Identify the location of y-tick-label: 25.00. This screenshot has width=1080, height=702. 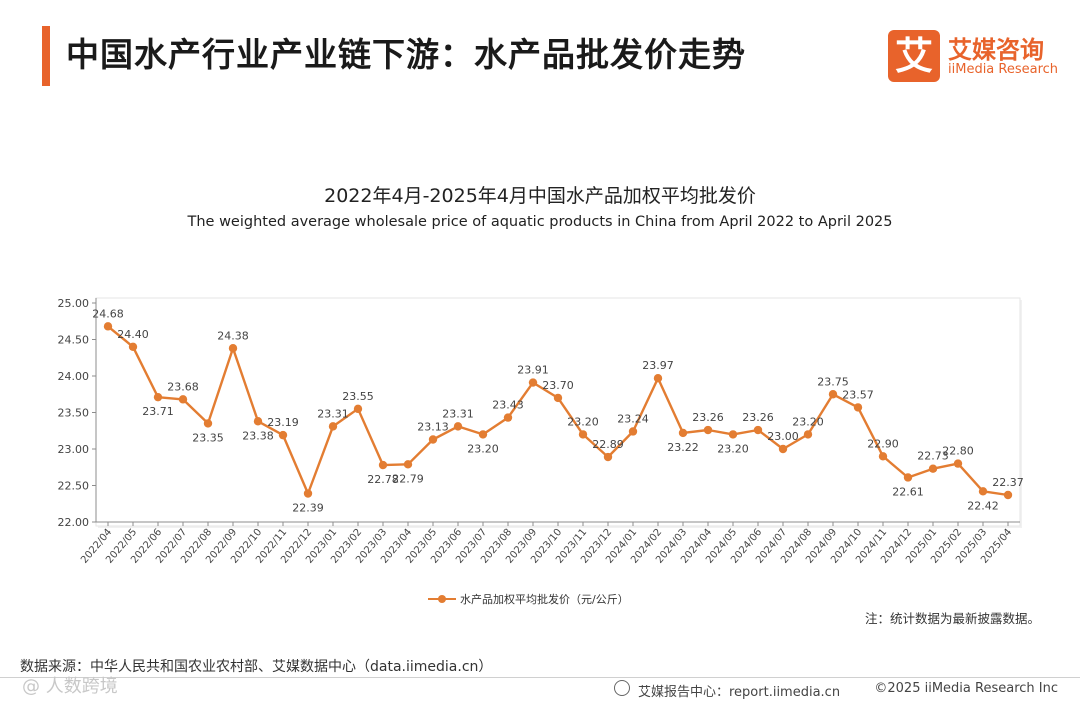
(74, 303).